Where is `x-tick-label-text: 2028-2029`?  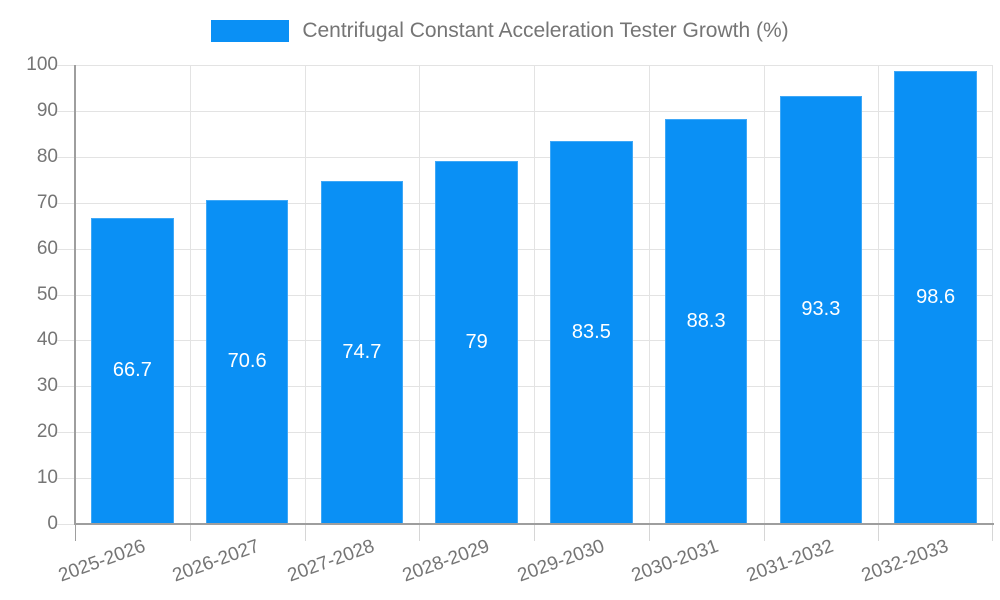
x-tick-label-text: 2028-2029 is located at coordinates (446, 561).